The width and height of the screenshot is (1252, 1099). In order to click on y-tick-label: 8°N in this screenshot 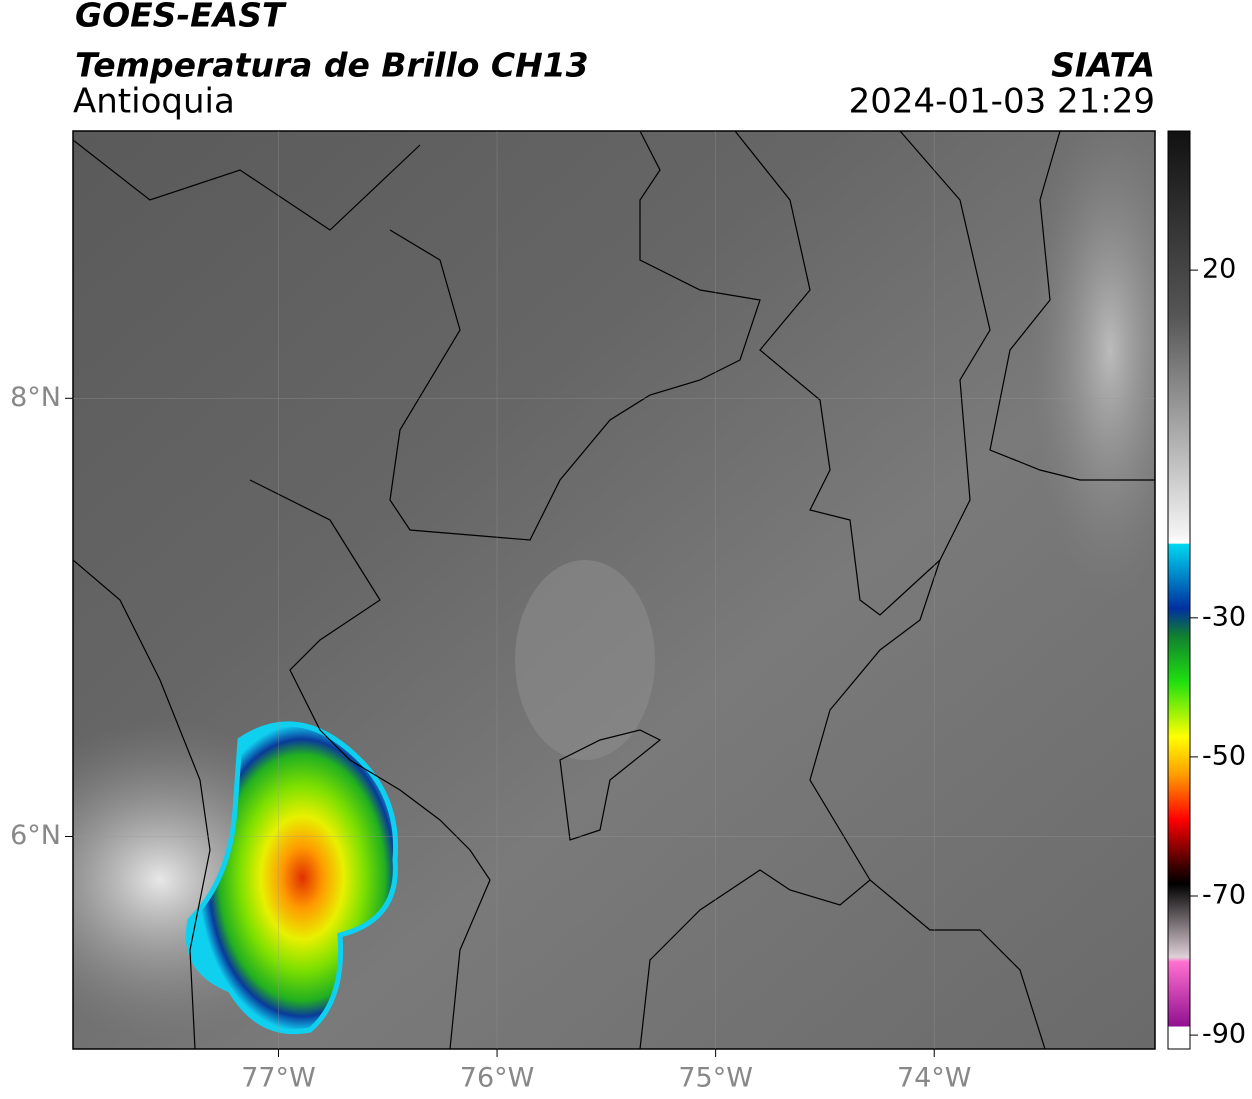, I will do `click(35, 397)`.